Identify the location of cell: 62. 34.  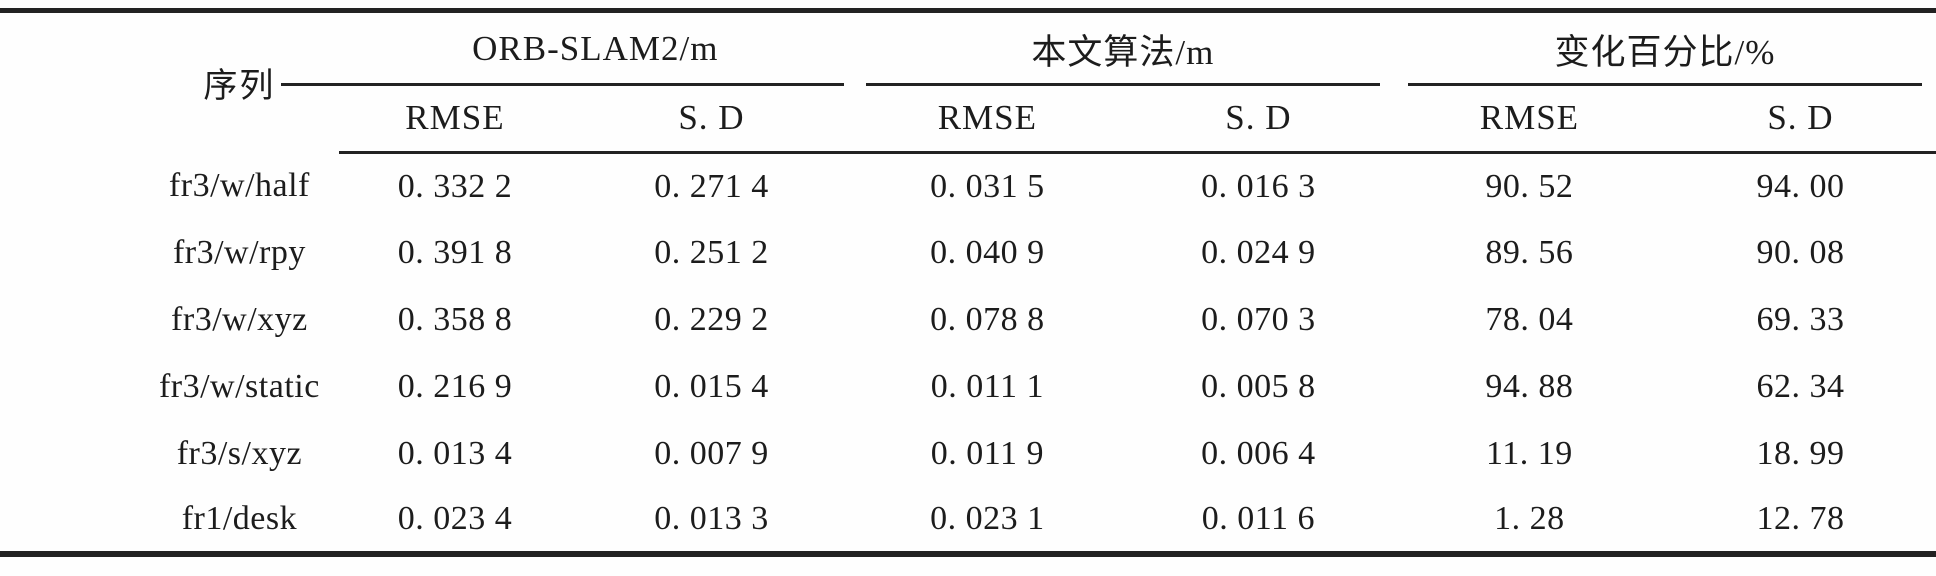
(1800, 386).